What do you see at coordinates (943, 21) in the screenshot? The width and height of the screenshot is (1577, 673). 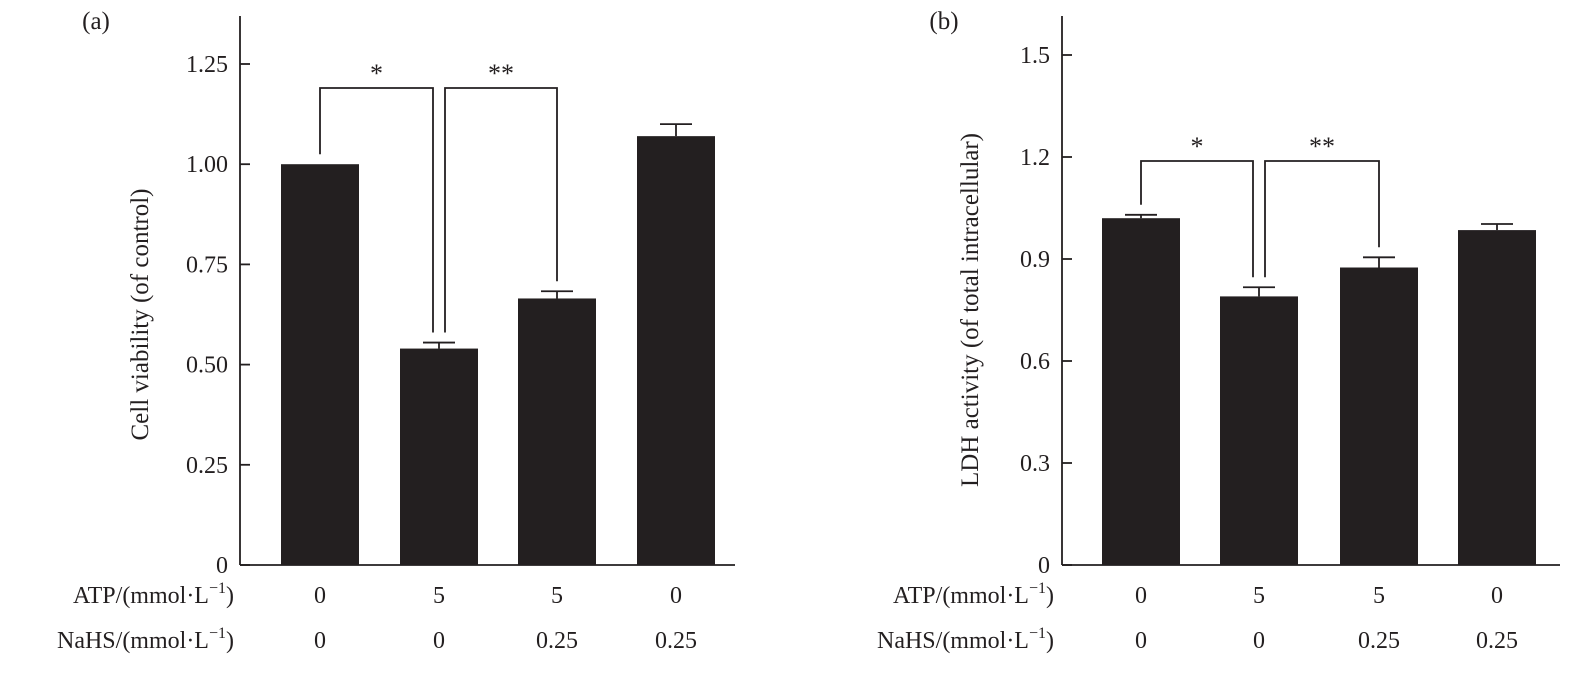 I see `panel-label: (b)` at bounding box center [943, 21].